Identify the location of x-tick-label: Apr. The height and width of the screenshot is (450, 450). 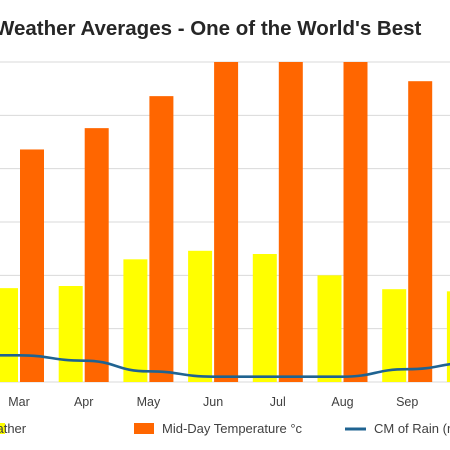
(83, 402).